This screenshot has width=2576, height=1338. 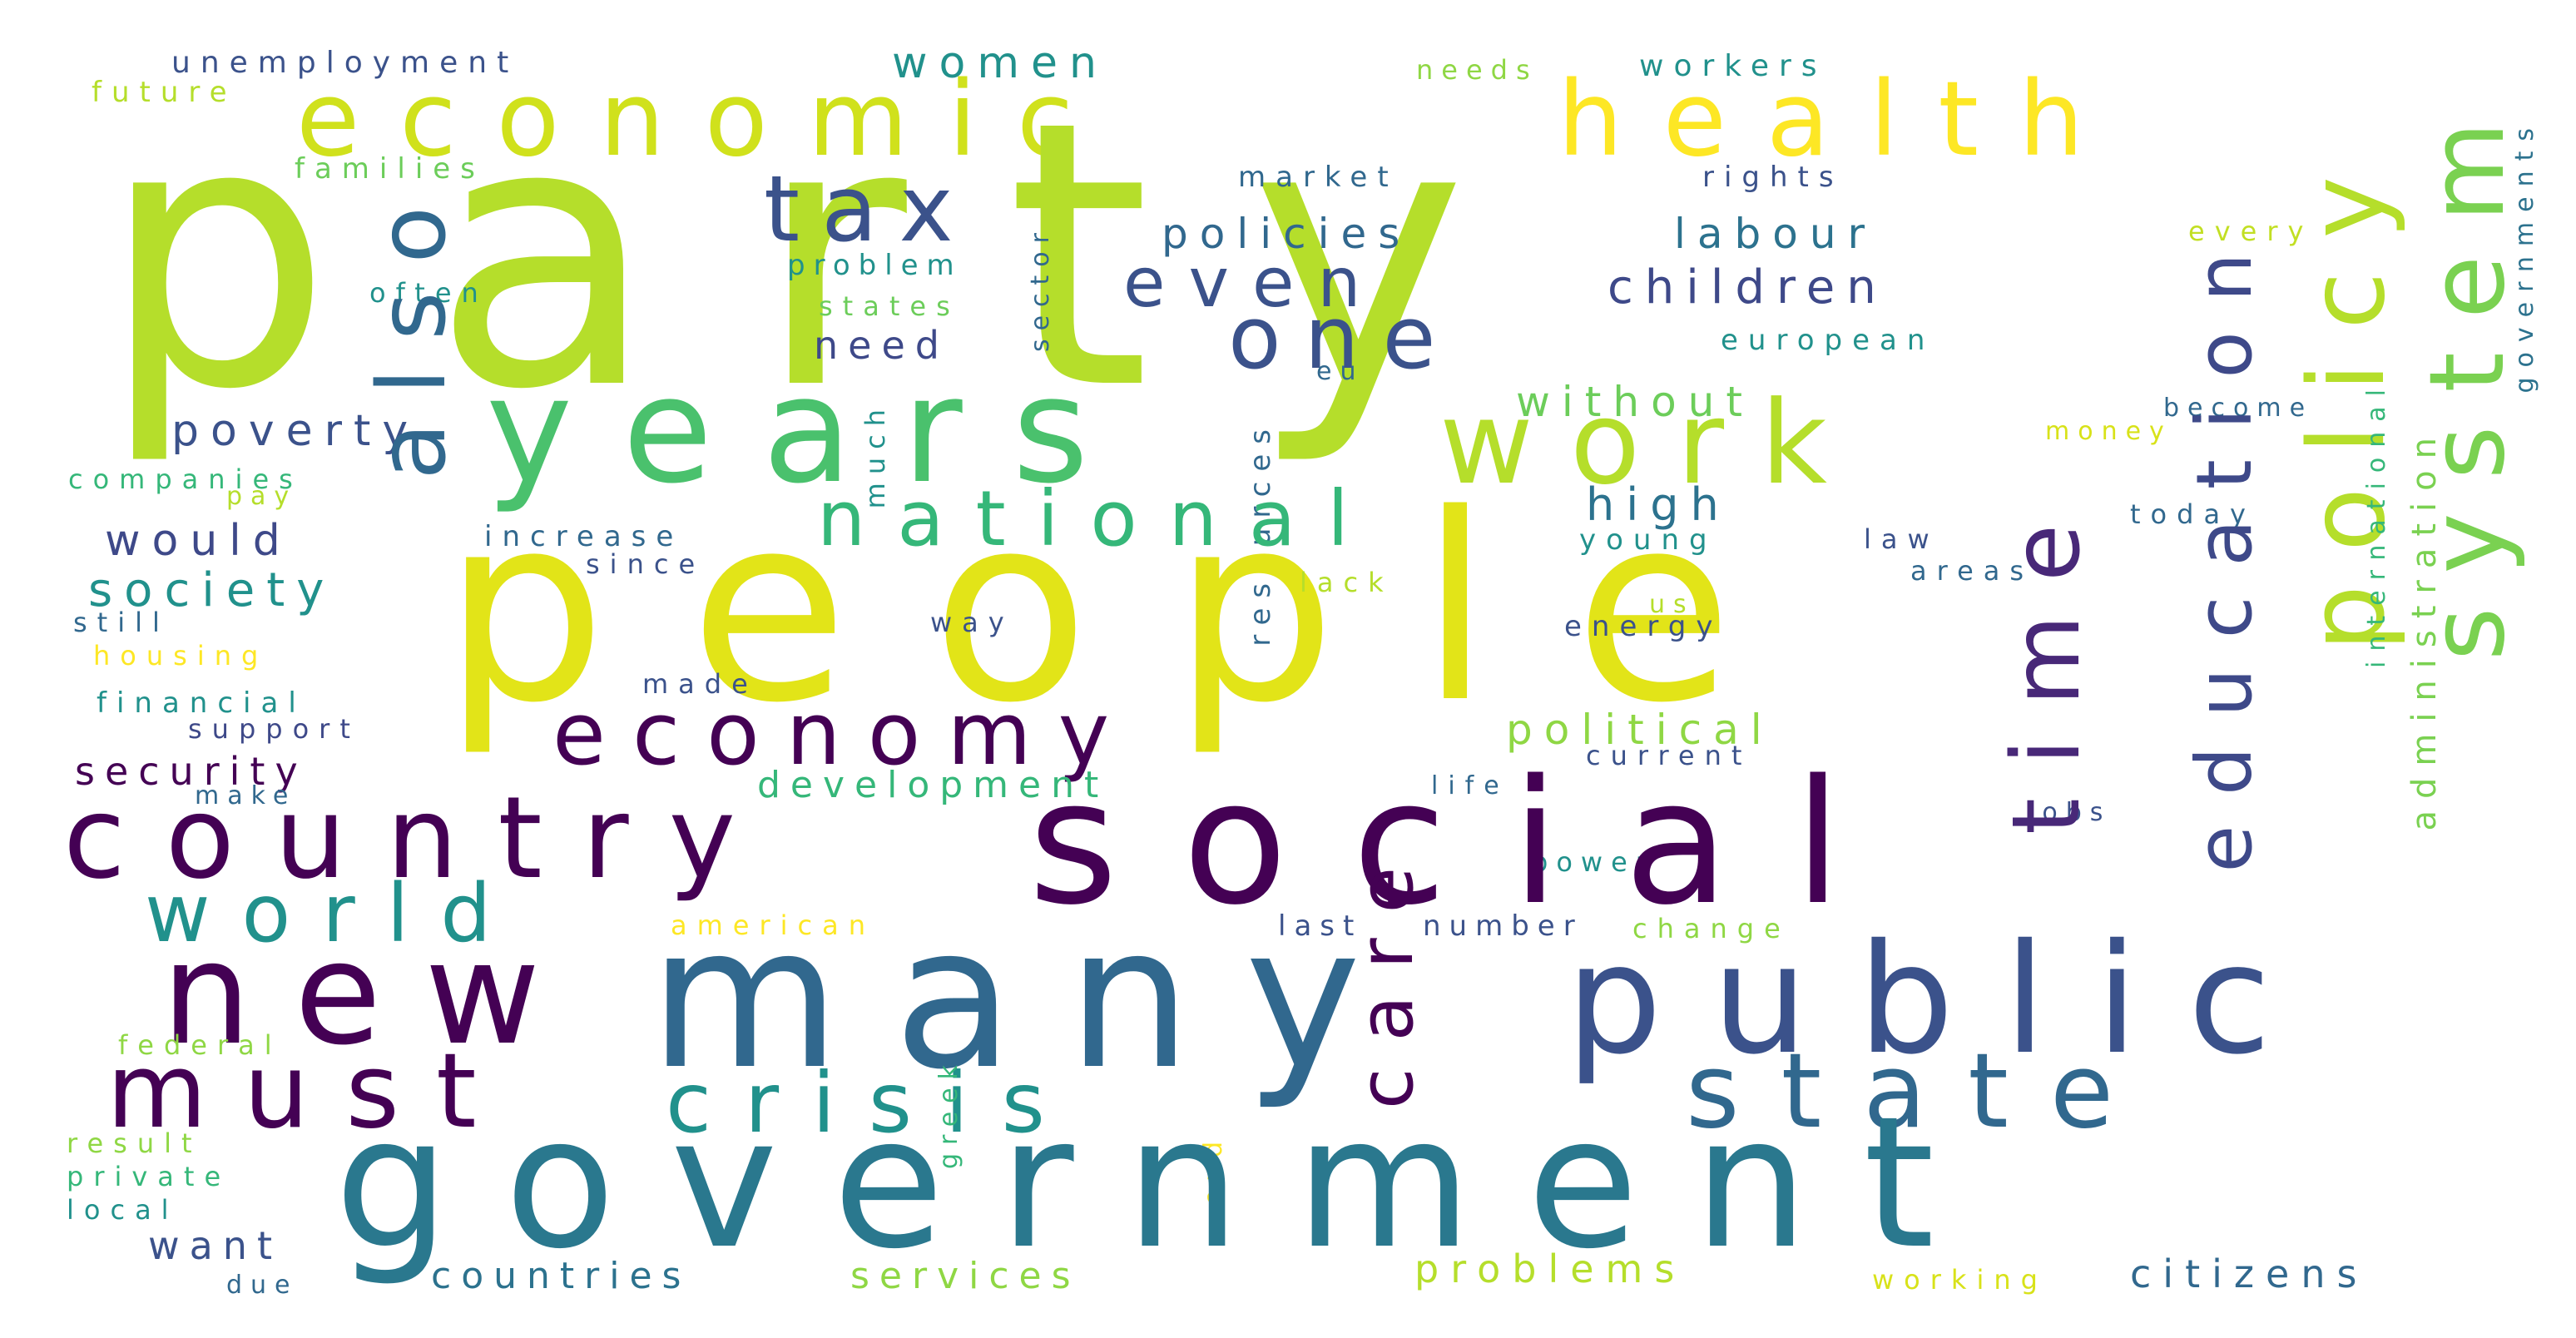 What do you see at coordinates (200, 1045) in the screenshot?
I see `word-federal: federal` at bounding box center [200, 1045].